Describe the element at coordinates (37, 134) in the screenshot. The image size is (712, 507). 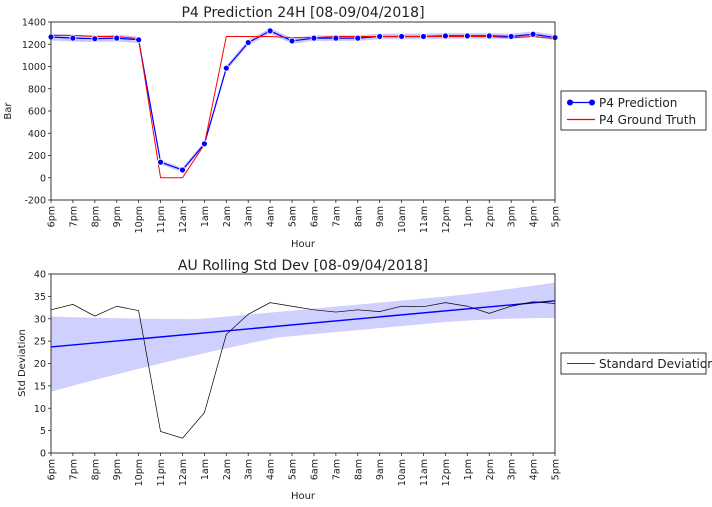
I see `y-tick-label: 400` at that location.